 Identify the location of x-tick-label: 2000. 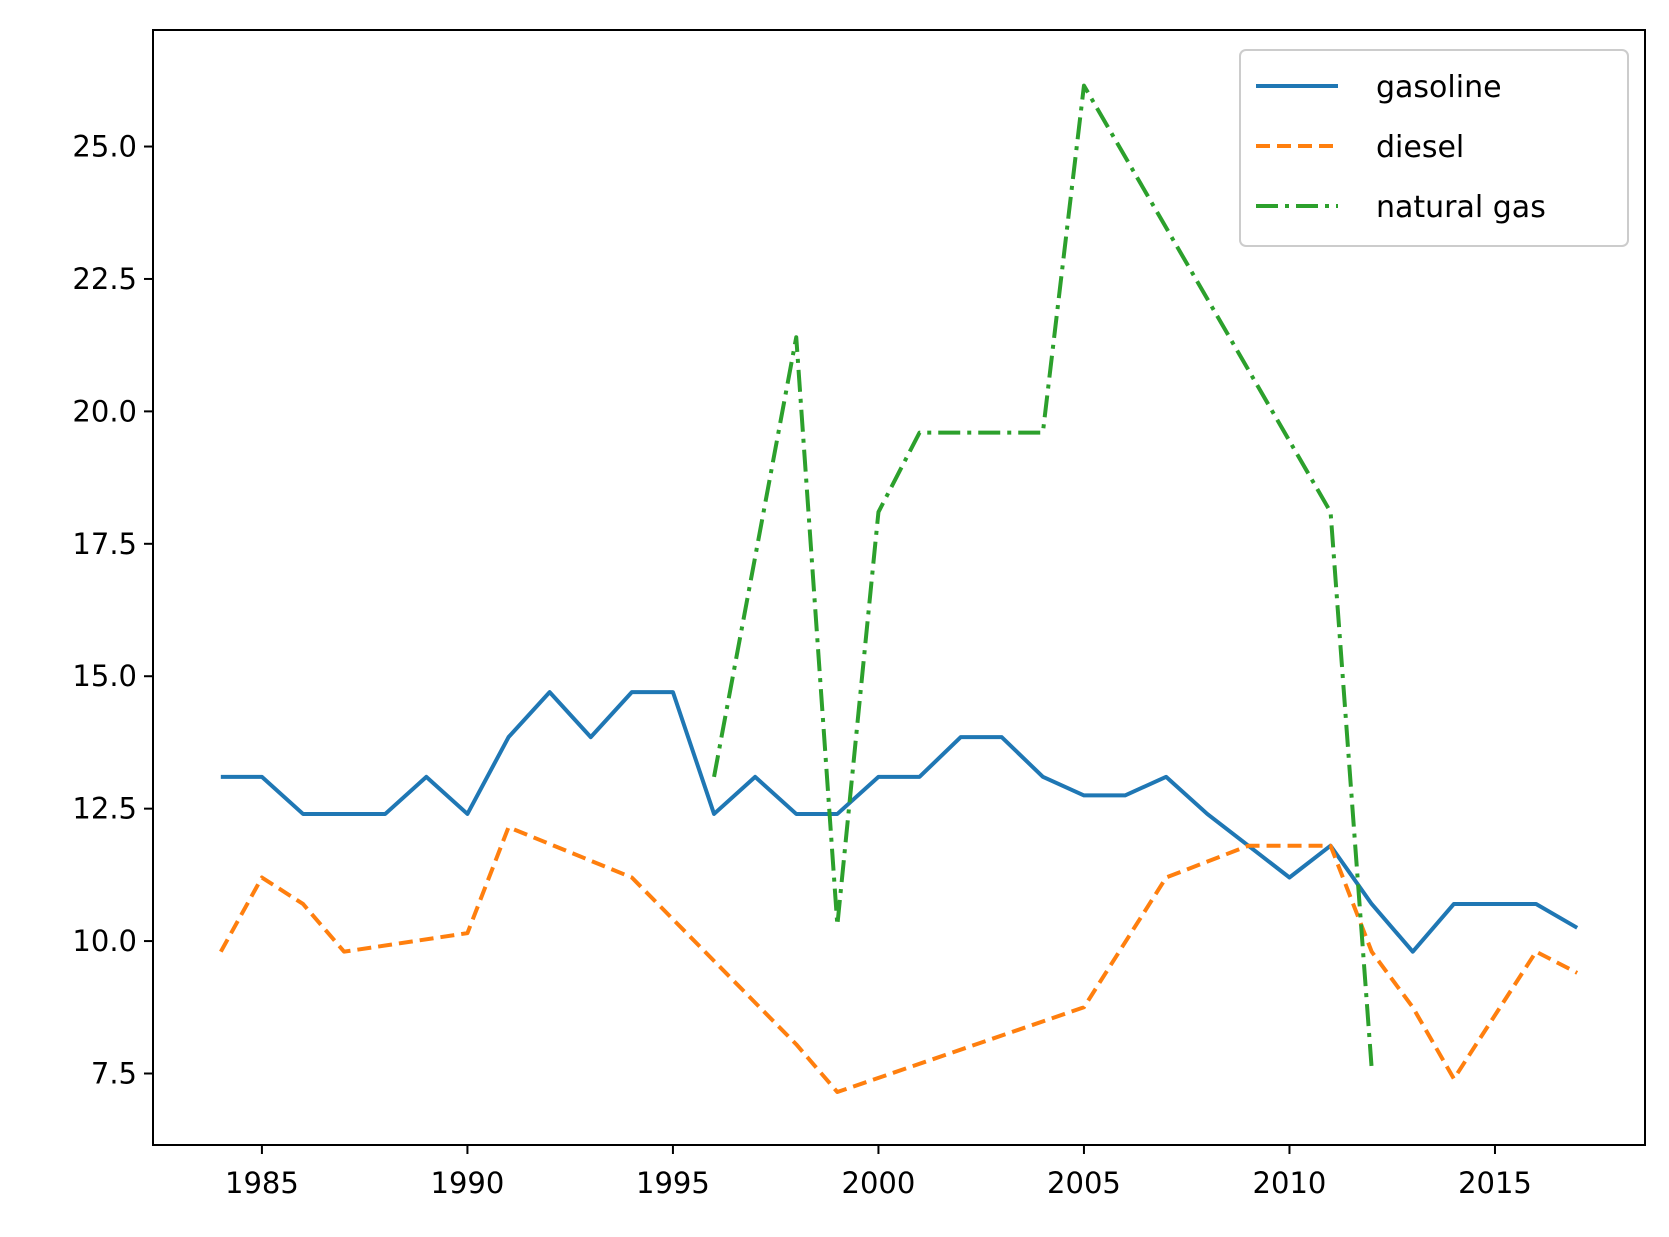
(879, 1183).